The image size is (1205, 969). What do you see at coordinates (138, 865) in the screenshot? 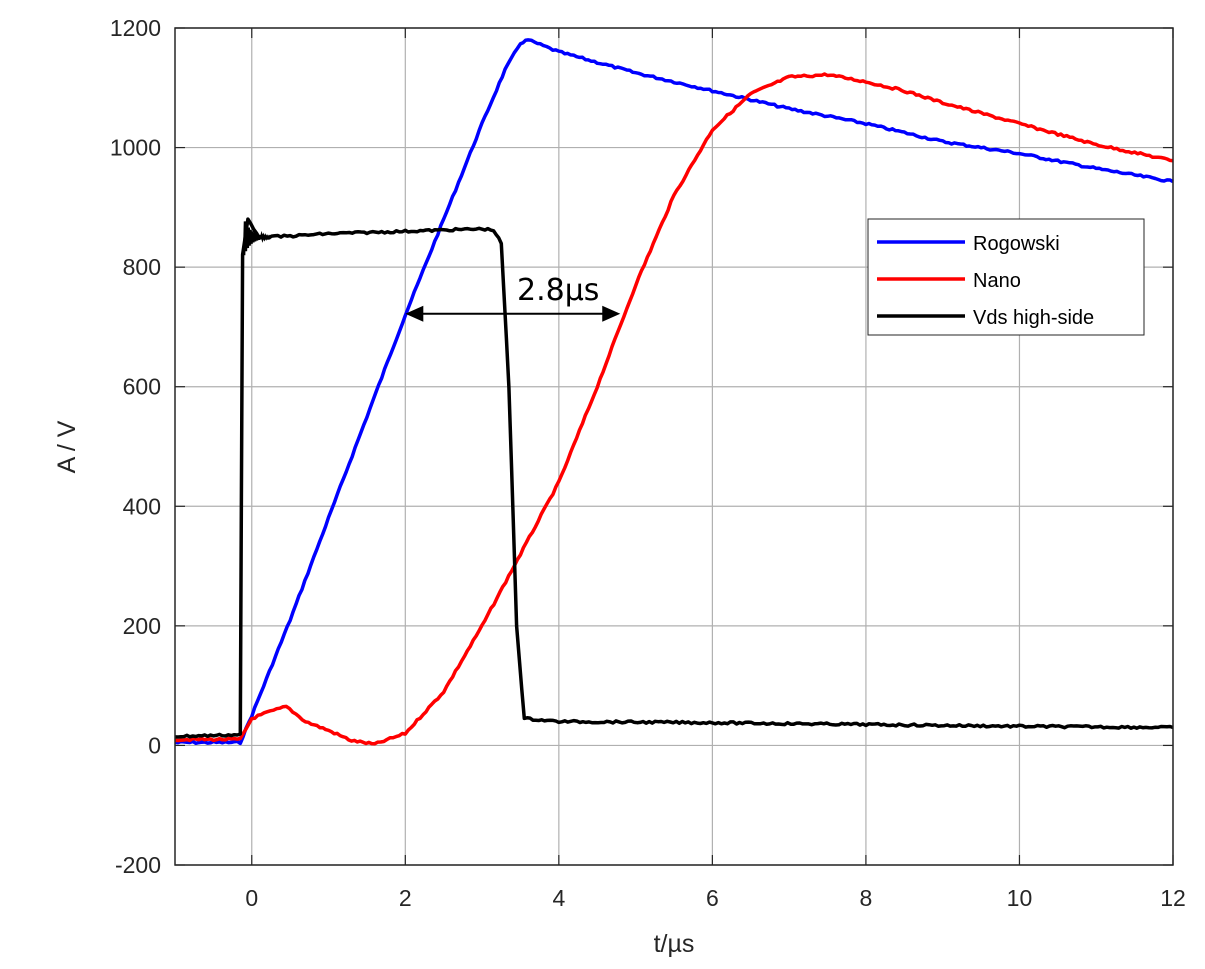
I see `y-tick-label: -200` at bounding box center [138, 865].